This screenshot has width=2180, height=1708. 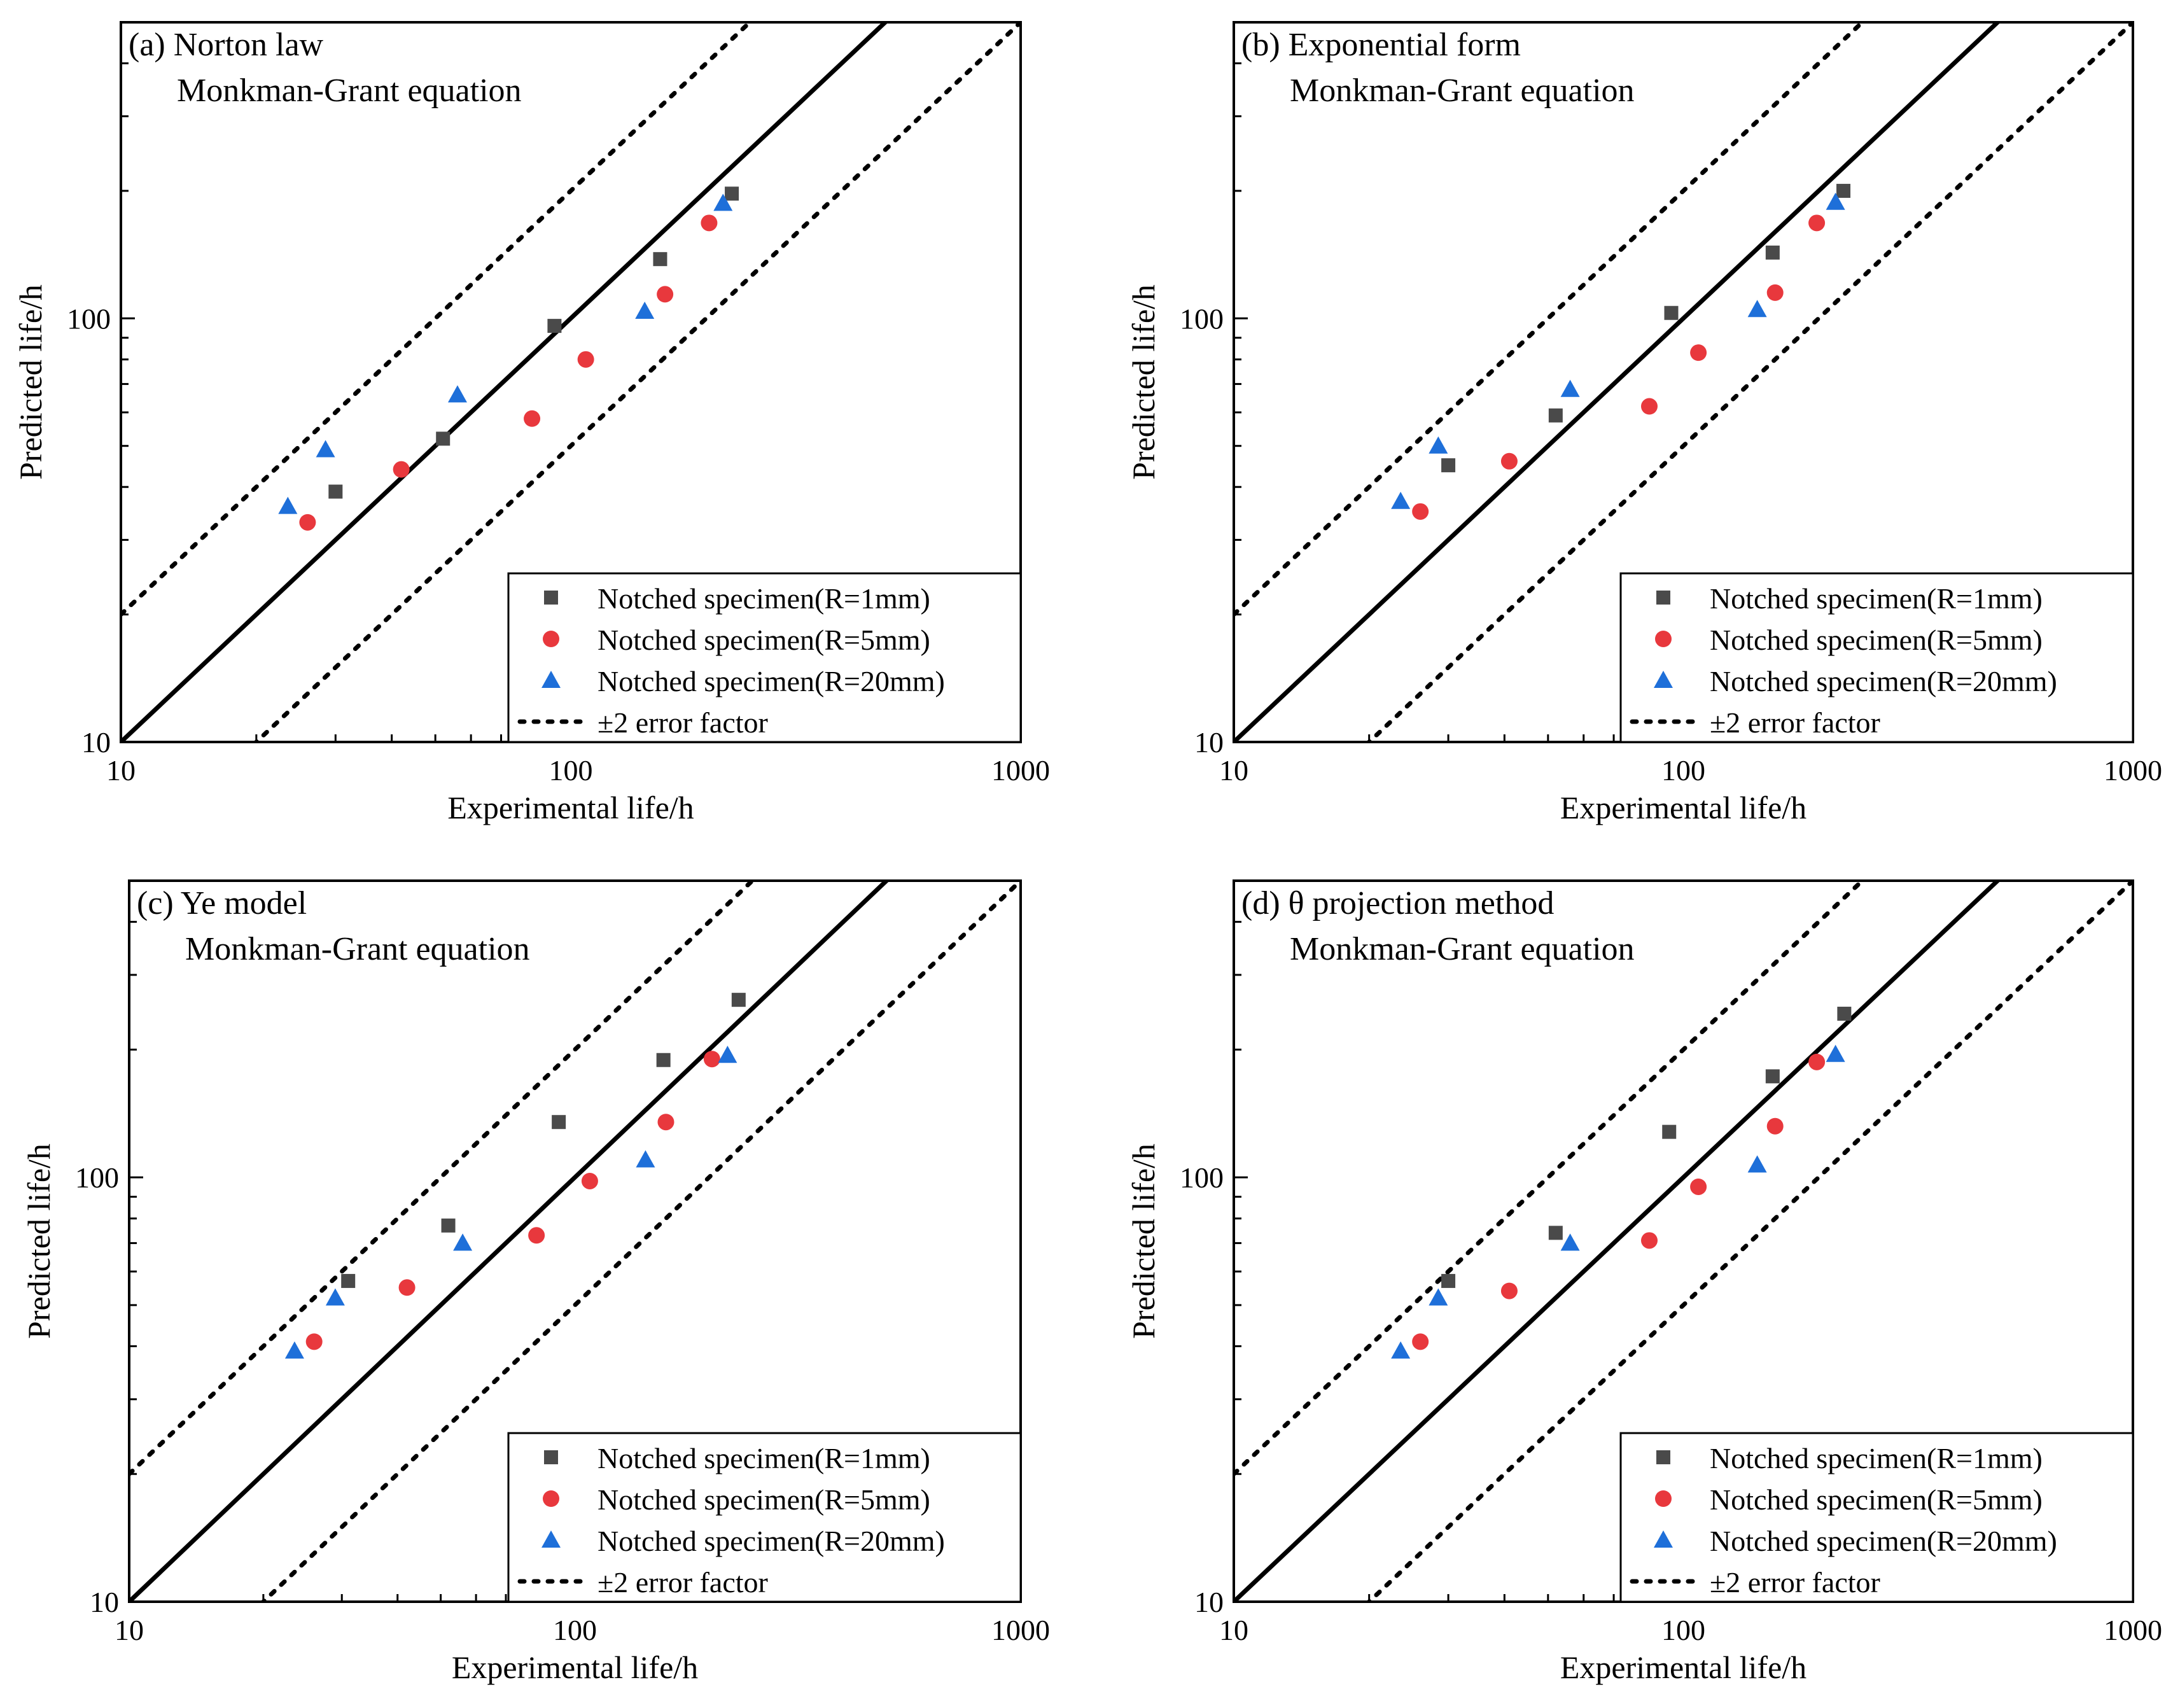 I want to click on y-axis-label: Predicted life/h, so click(x=39, y=1241).